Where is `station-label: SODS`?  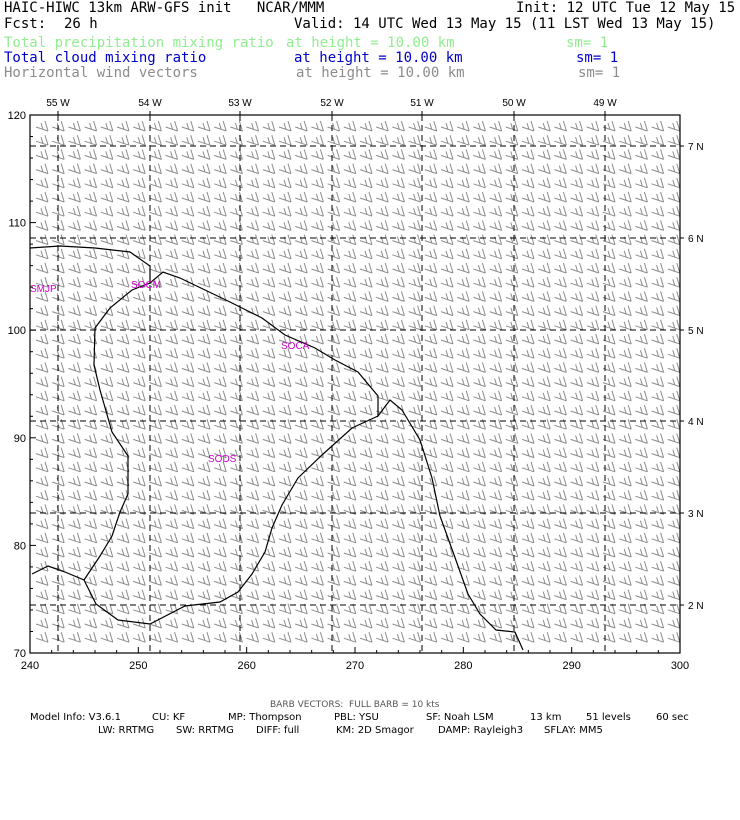
station-label: SODS is located at coordinates (222, 459).